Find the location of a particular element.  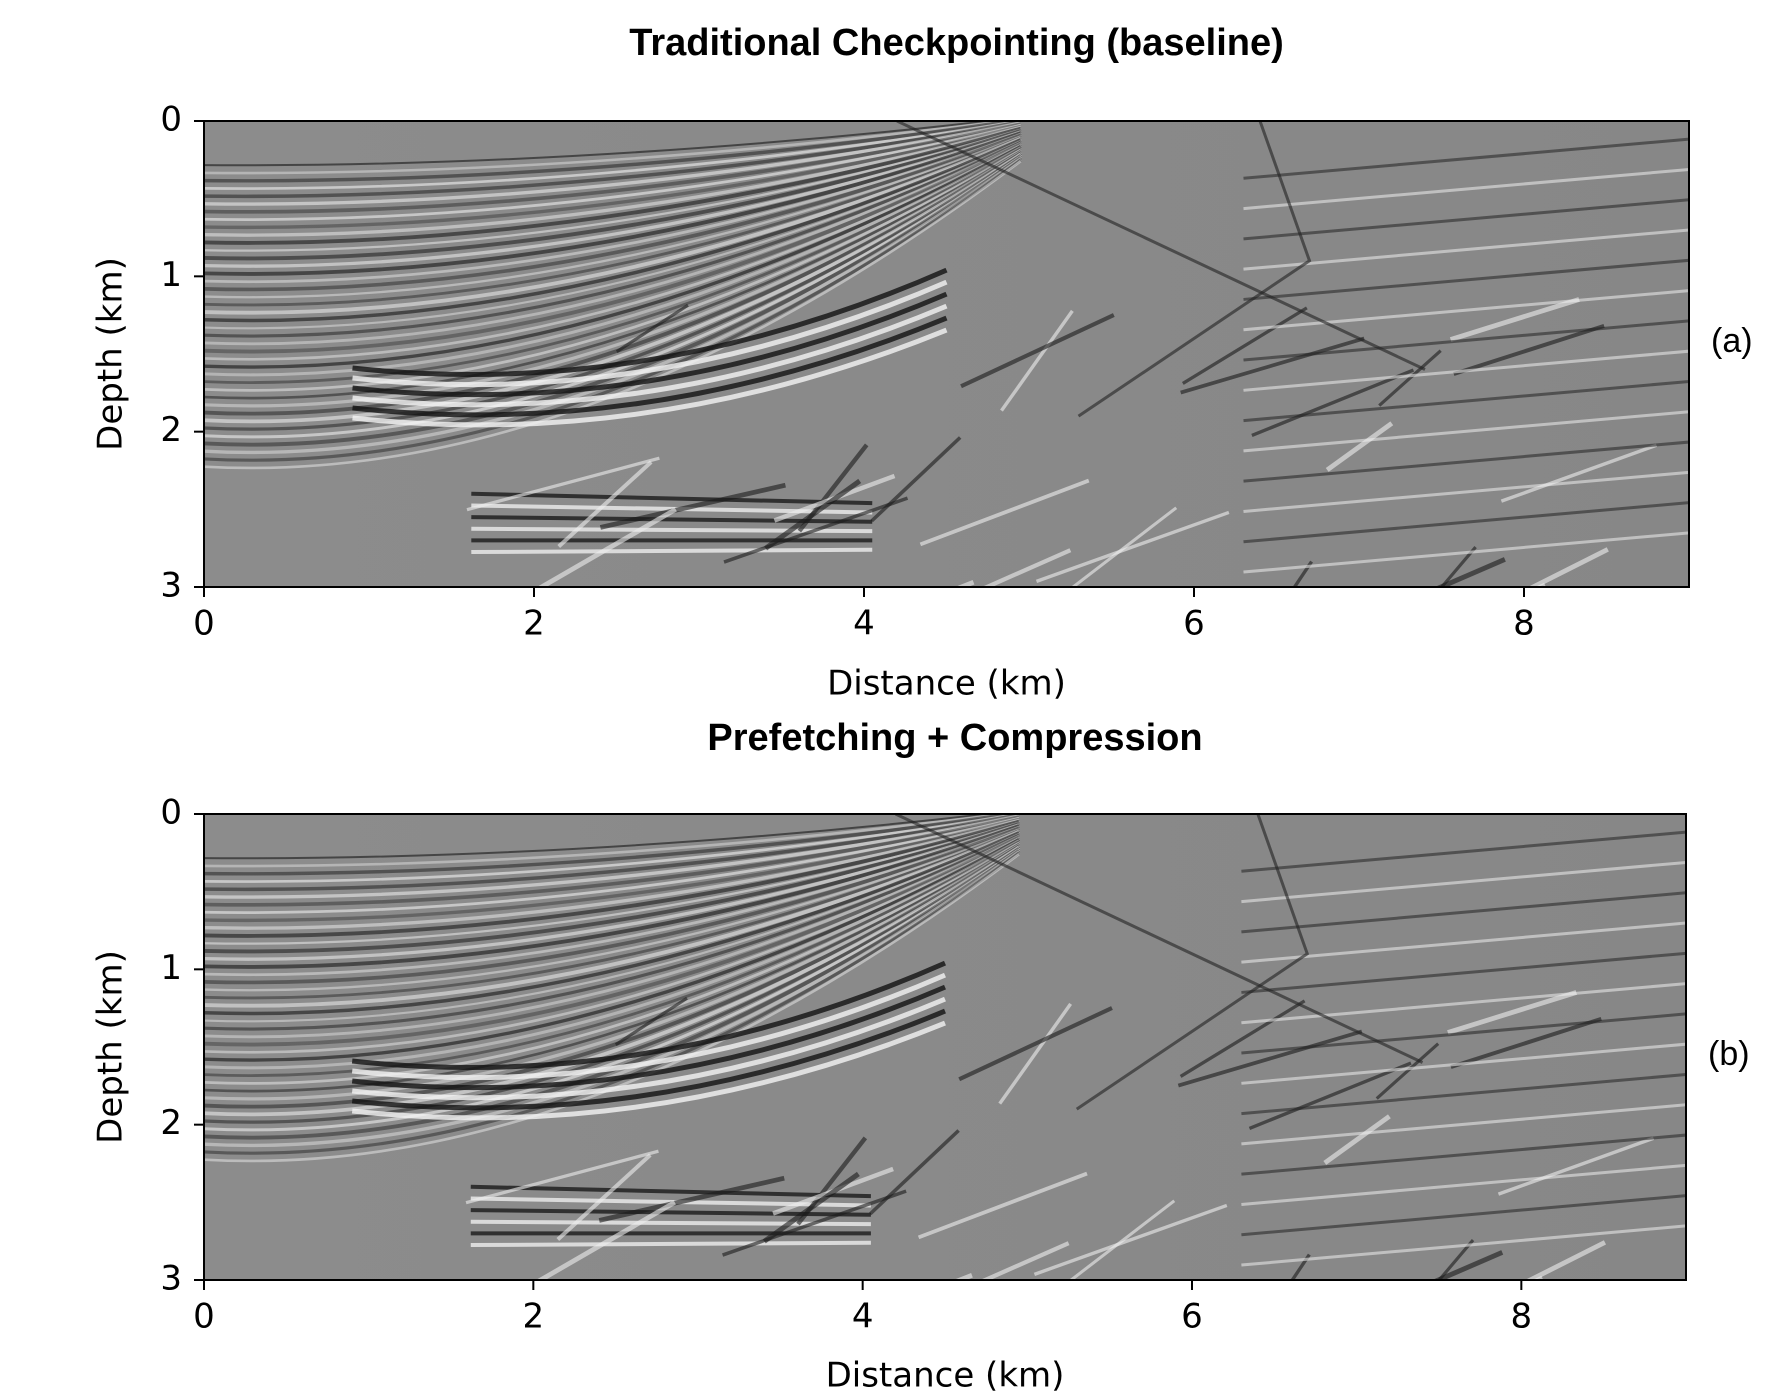

y-tick-label: 1 is located at coordinates (171, 968).